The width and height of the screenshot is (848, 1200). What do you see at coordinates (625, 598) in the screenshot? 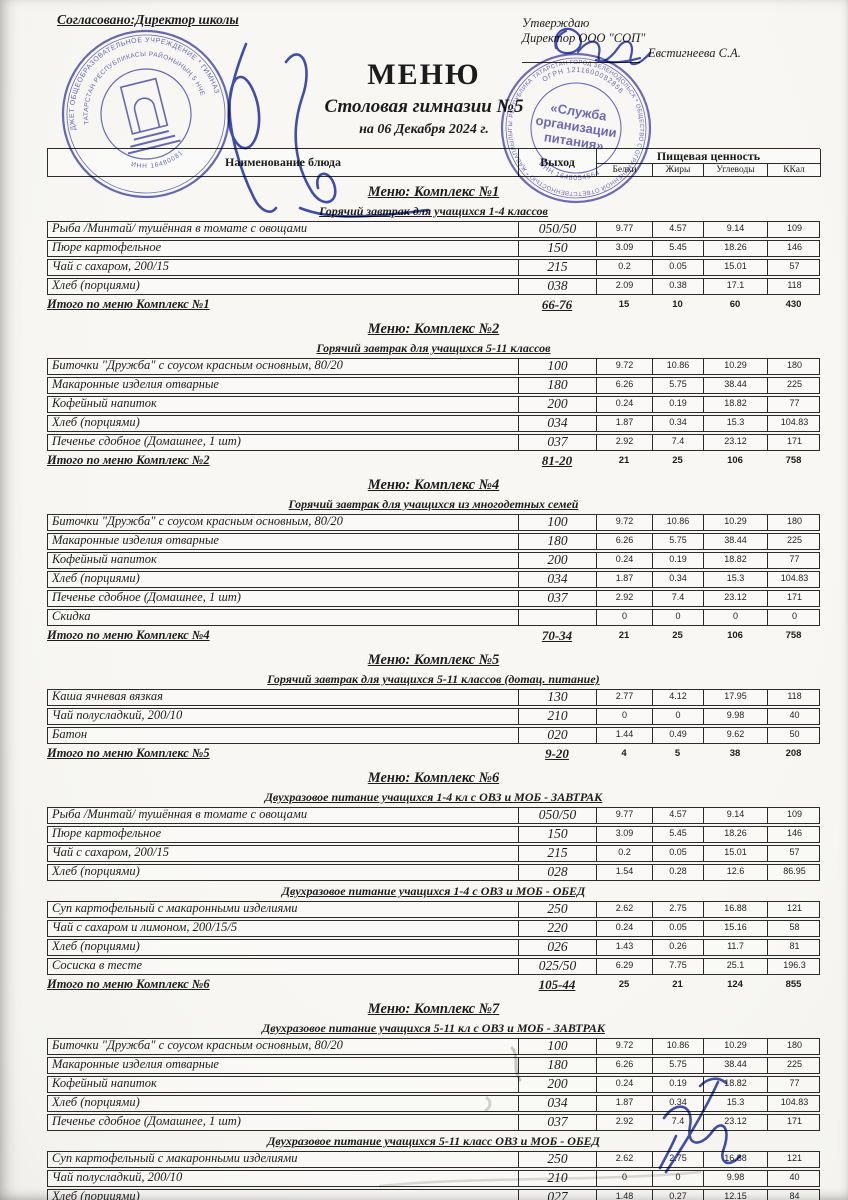
I see `dish-protein: 2.92` at bounding box center [625, 598].